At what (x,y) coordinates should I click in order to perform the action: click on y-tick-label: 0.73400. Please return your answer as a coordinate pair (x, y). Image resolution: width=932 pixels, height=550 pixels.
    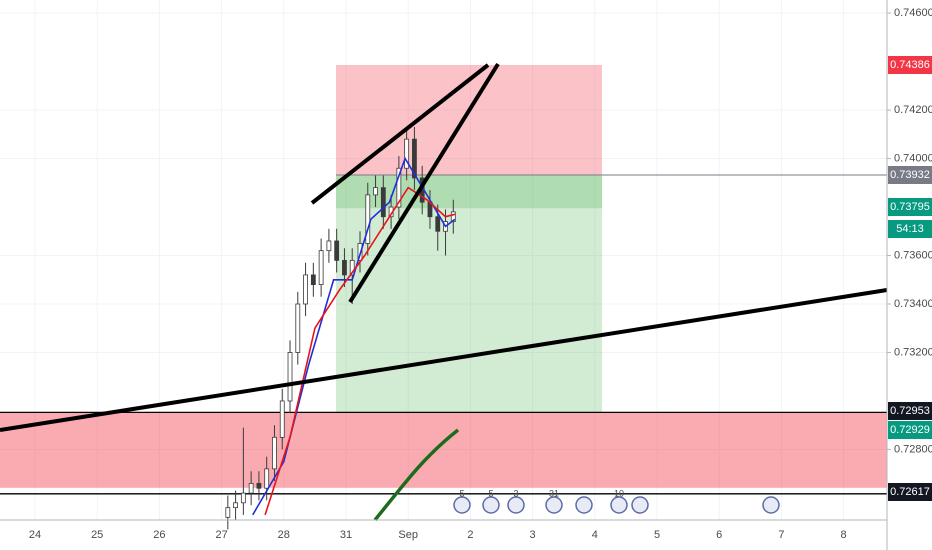
    Looking at the image, I should click on (913, 304).